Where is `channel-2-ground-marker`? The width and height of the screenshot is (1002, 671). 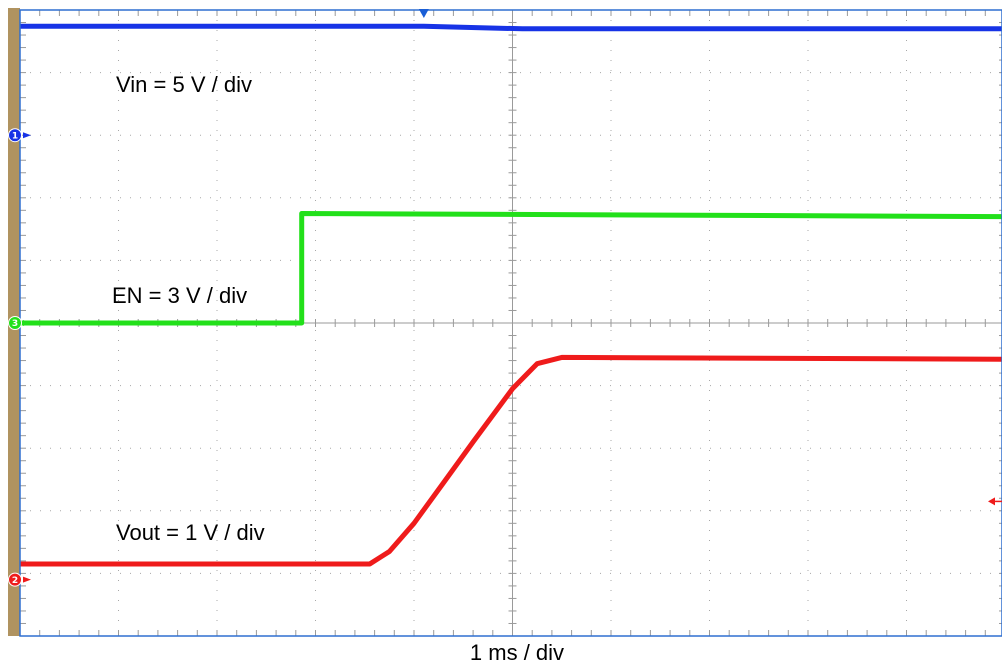 channel-2-ground-marker is located at coordinates (15, 579).